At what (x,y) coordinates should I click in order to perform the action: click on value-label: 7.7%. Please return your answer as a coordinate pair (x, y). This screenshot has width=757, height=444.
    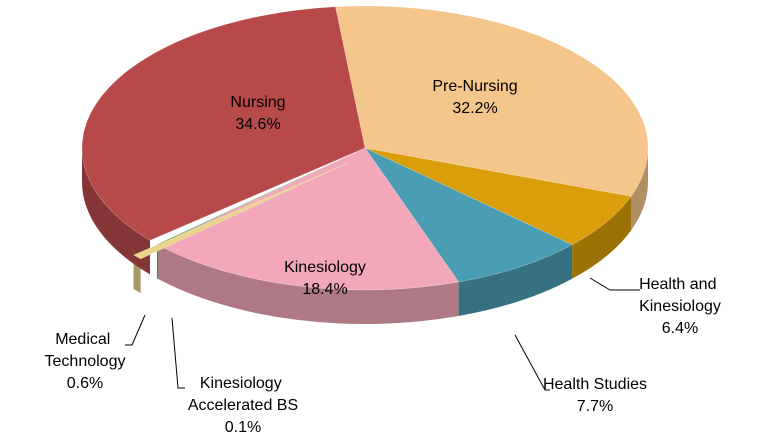
    Looking at the image, I should click on (595, 406).